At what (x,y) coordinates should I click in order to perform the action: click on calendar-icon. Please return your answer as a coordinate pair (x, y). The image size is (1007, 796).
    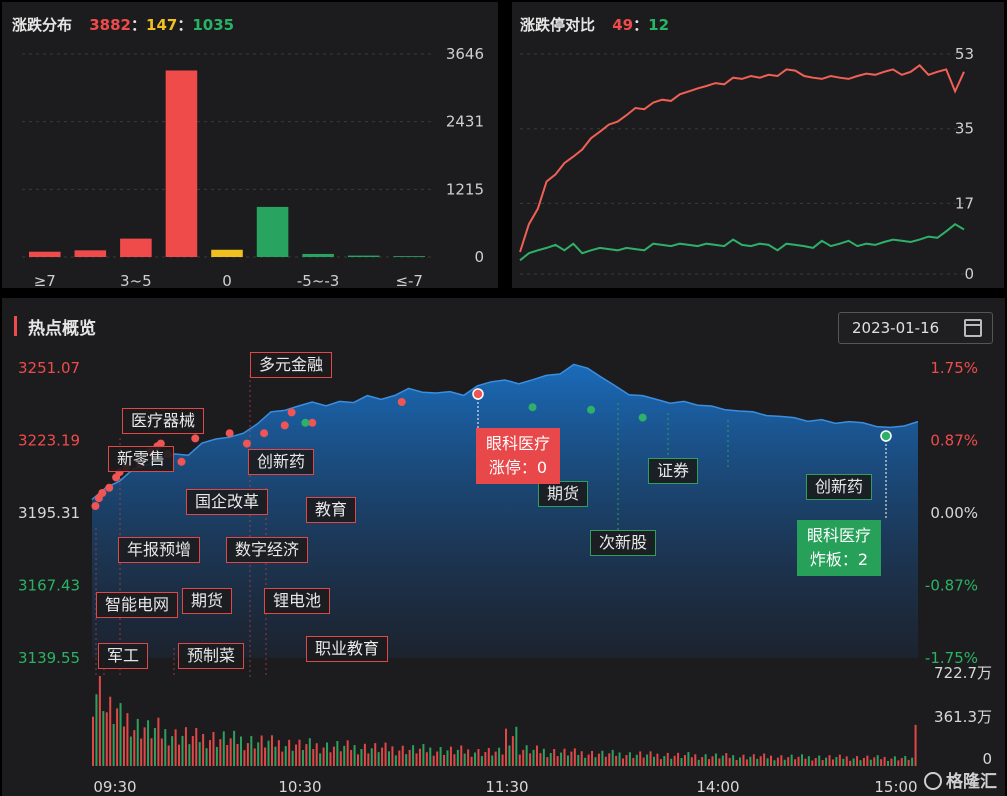
    Looking at the image, I should click on (973, 328).